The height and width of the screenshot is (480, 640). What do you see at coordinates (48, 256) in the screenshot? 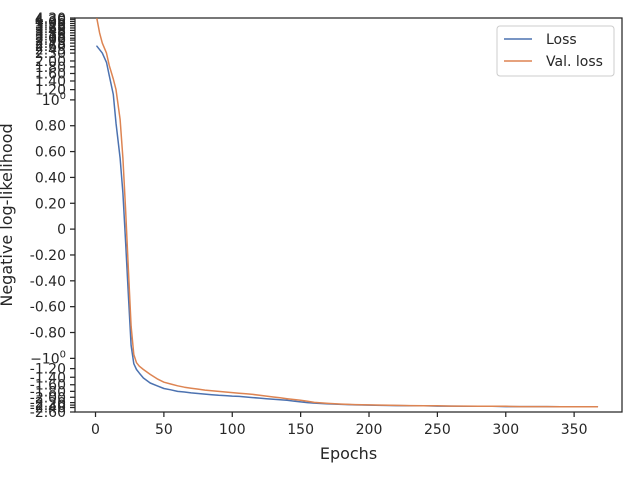
I see `y-tick-label: -0.20` at bounding box center [48, 256].